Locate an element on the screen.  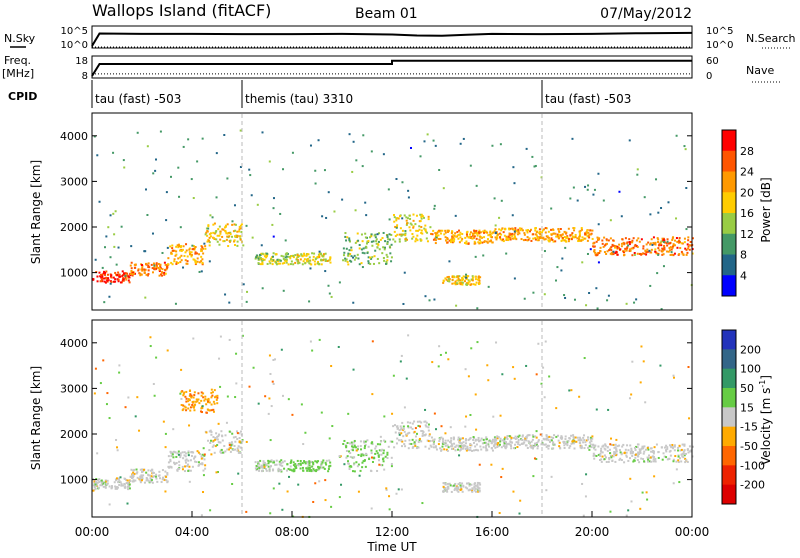
cpid-label: CPID is located at coordinates (22, 96).